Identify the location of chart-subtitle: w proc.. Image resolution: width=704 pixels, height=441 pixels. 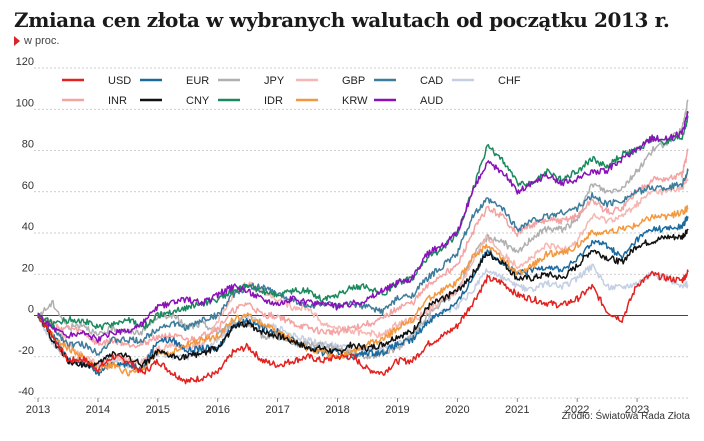
(36, 41).